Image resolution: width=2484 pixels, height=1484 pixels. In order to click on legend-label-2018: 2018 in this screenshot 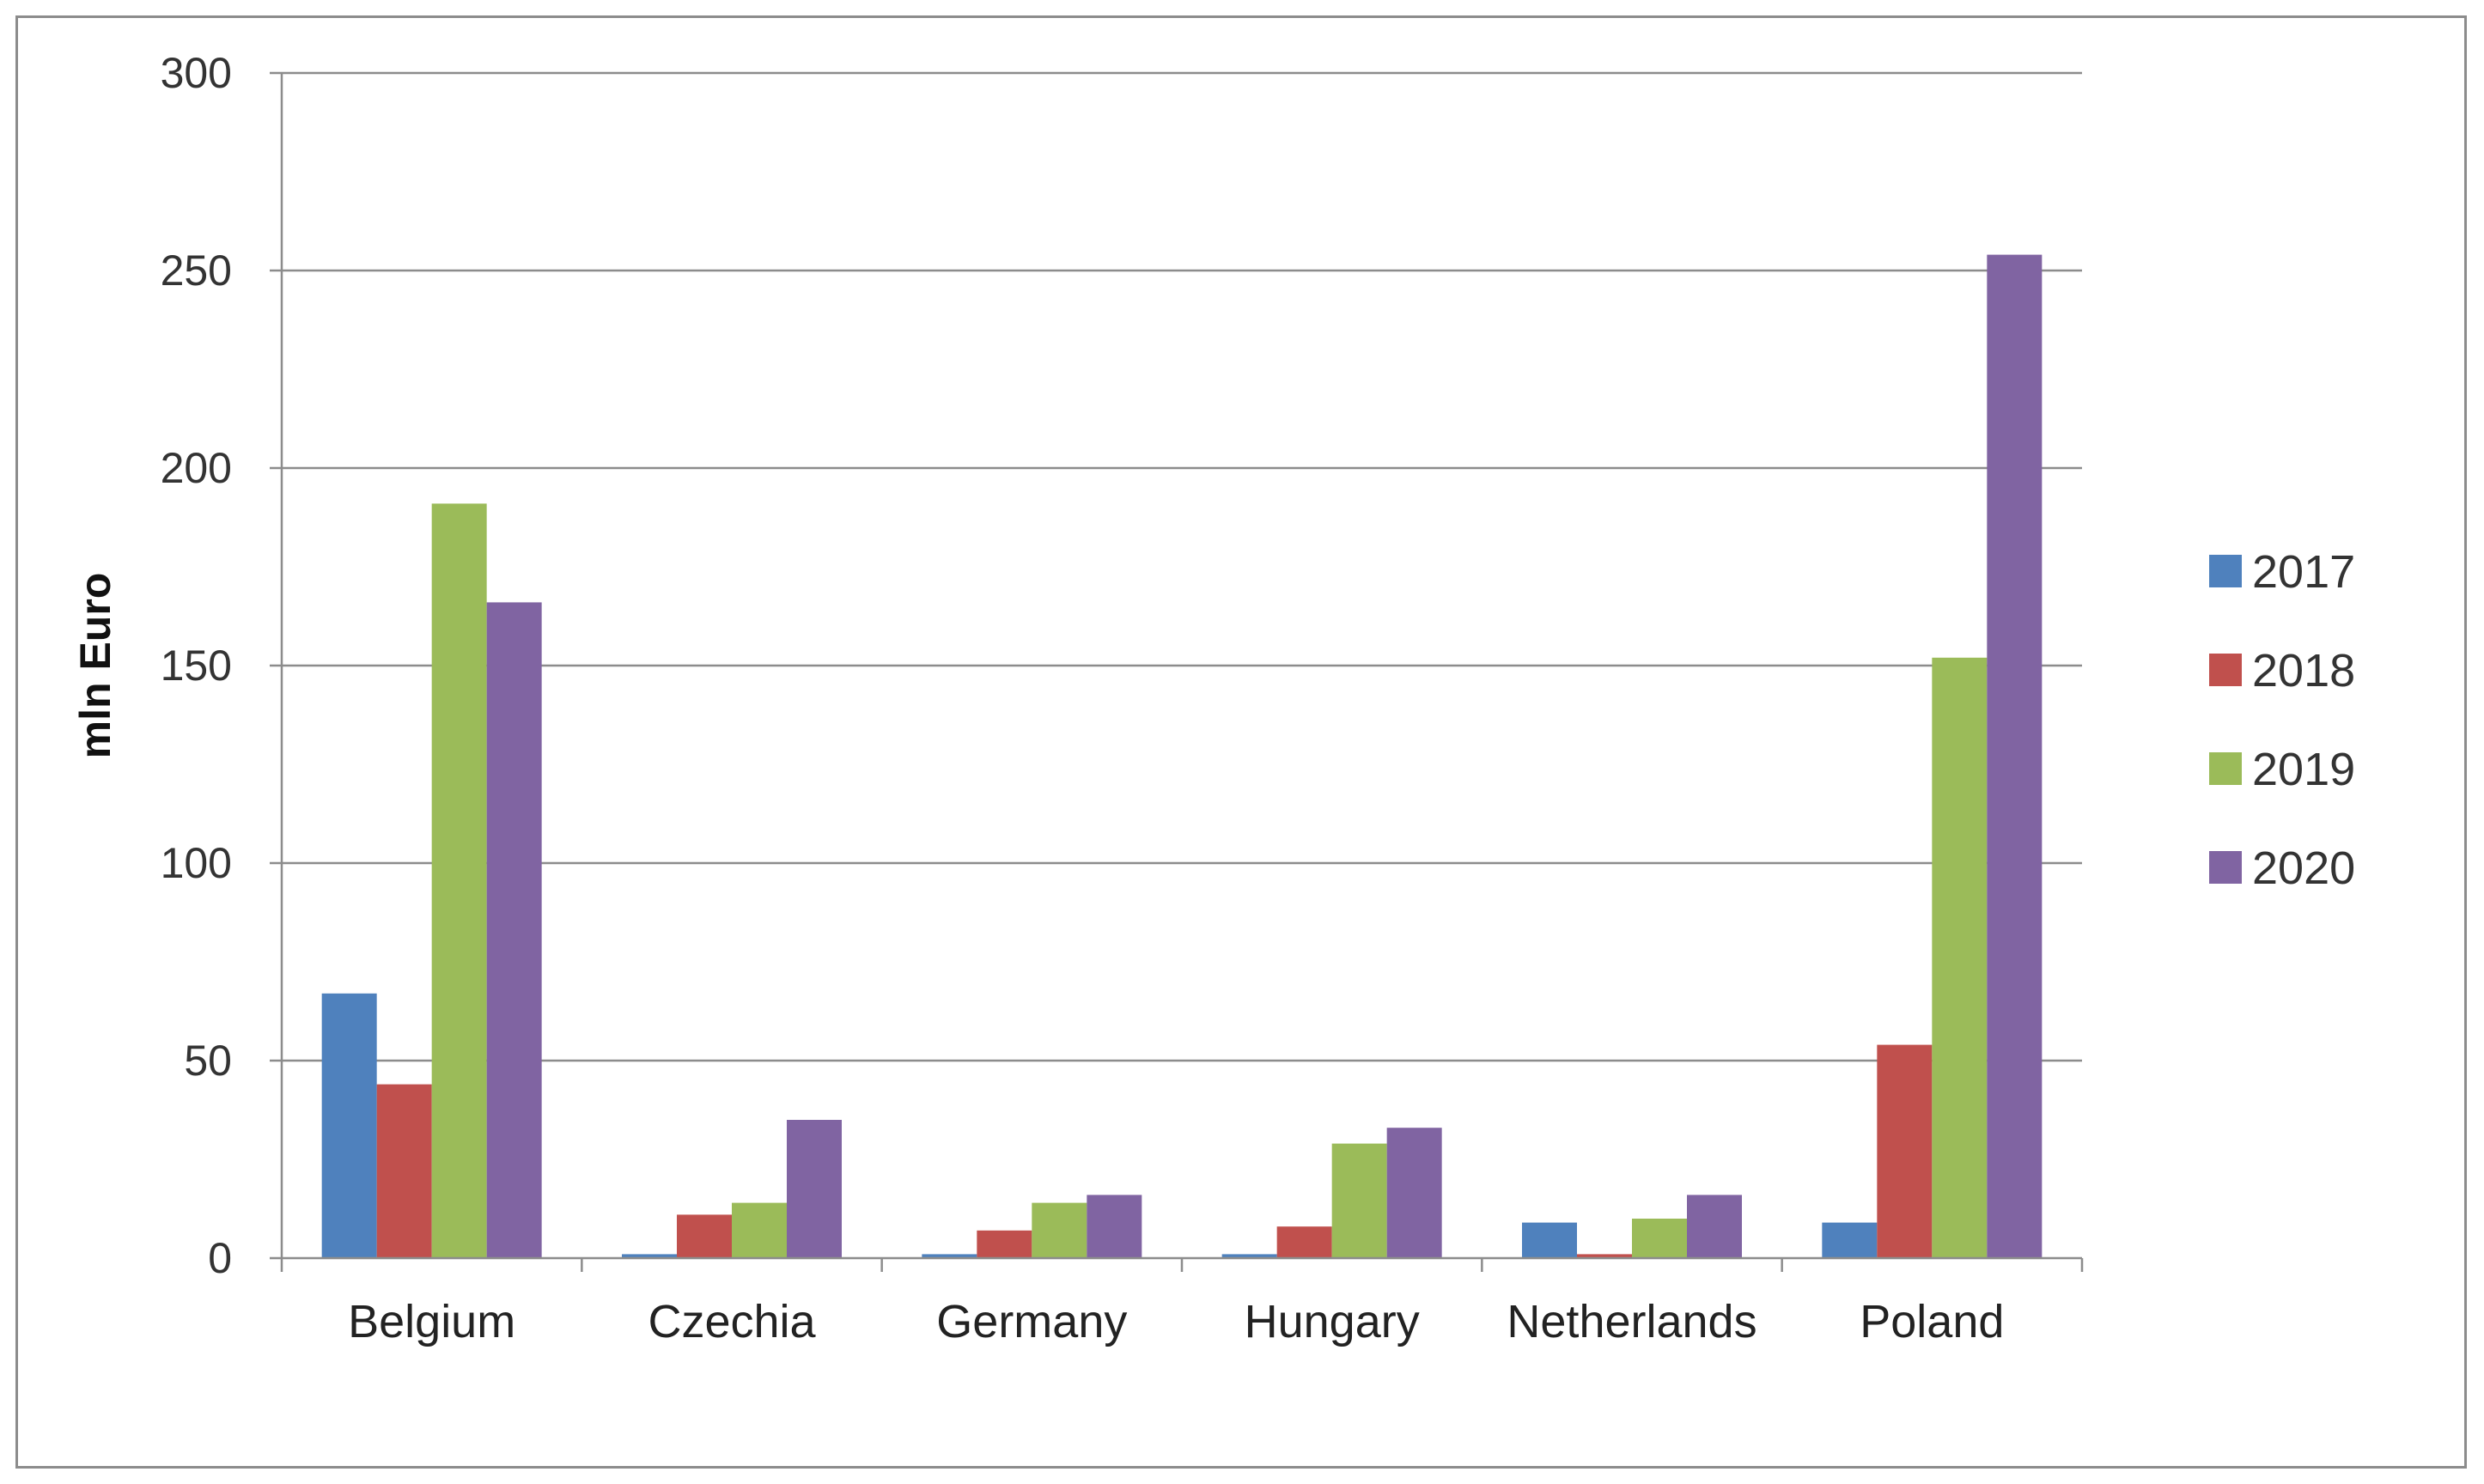, I will do `click(2303, 671)`.